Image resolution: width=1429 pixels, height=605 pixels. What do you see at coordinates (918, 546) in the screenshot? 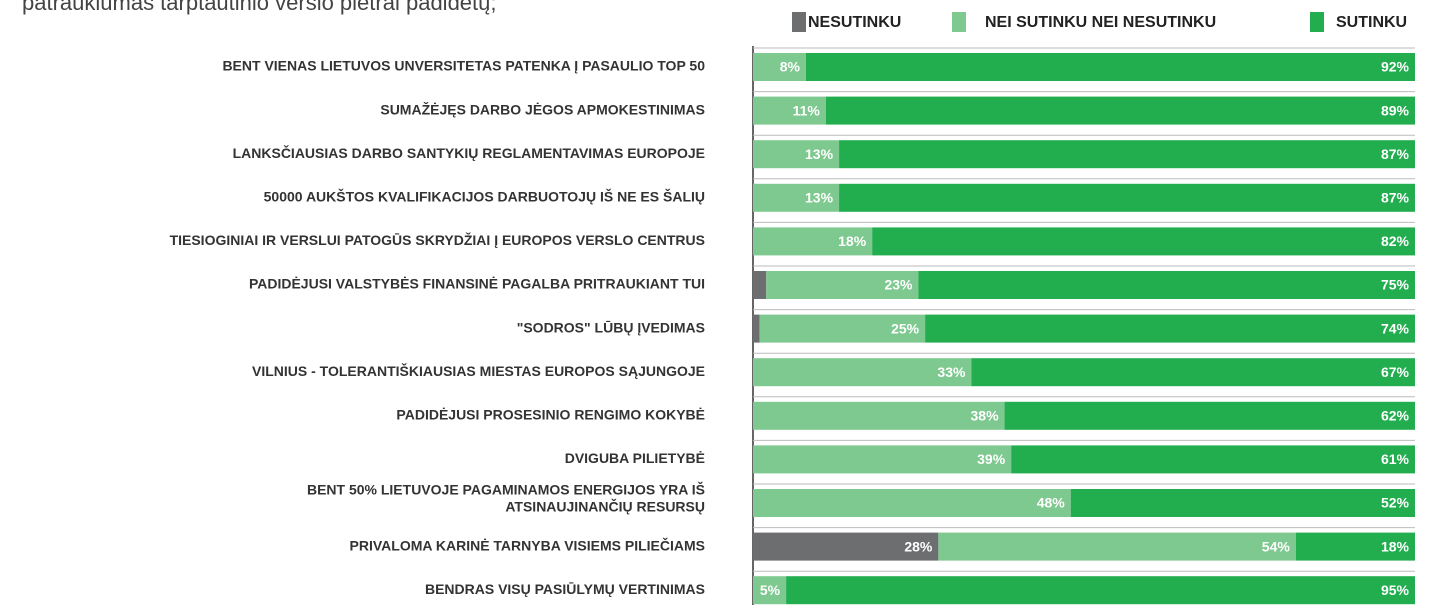
I see `value-label: 28%` at bounding box center [918, 546].